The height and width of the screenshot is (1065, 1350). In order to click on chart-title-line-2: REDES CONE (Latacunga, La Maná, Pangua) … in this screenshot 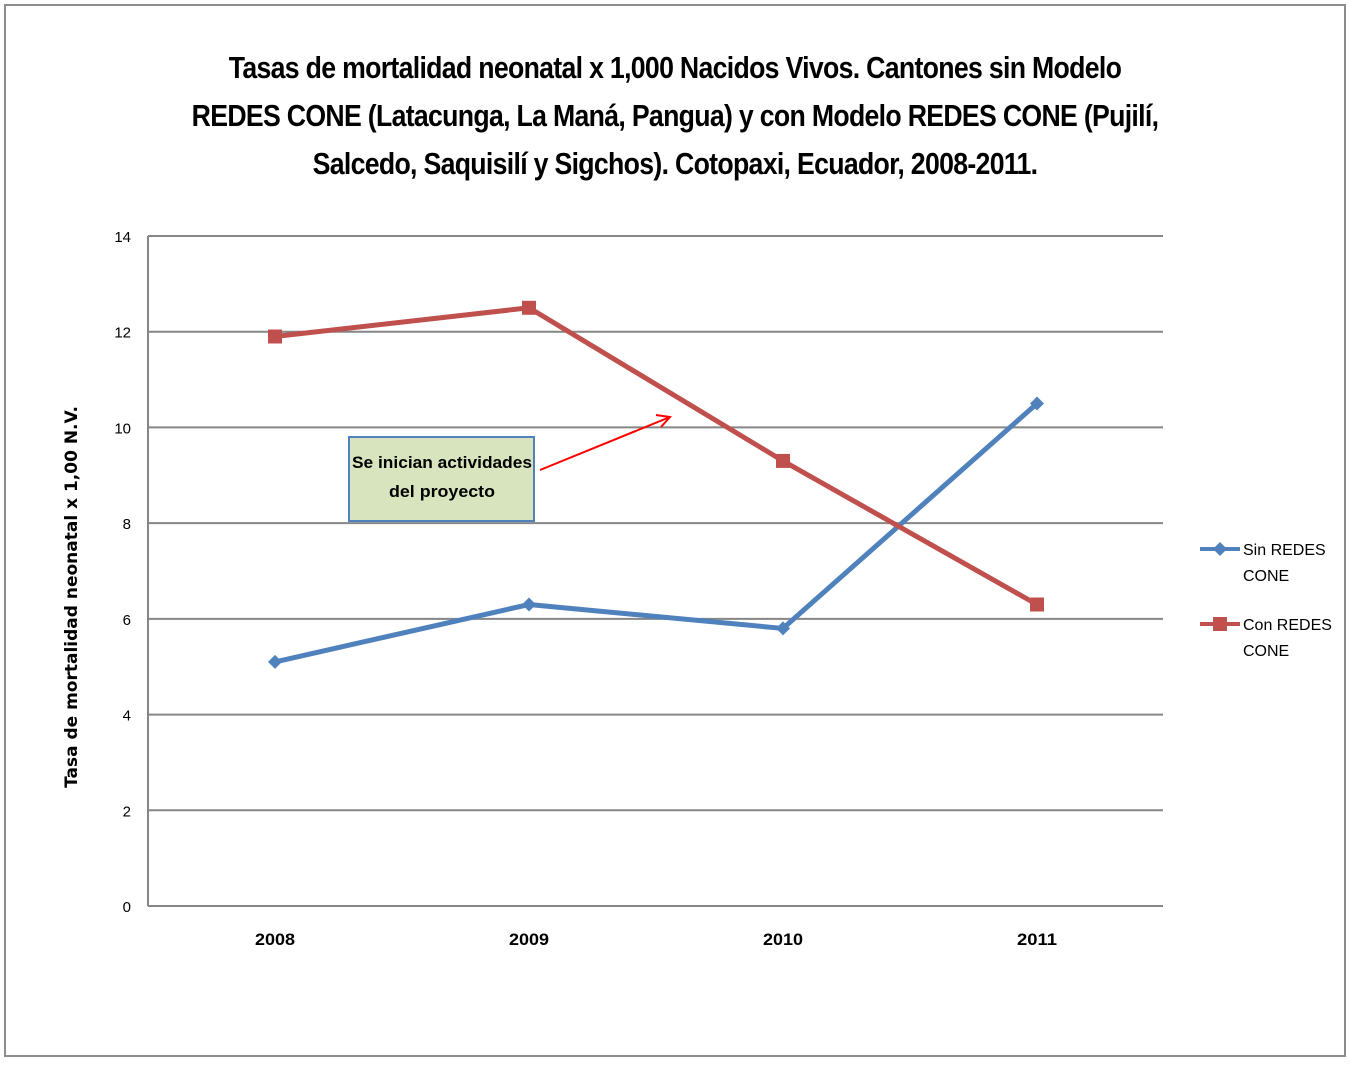, I will do `click(675, 115)`.